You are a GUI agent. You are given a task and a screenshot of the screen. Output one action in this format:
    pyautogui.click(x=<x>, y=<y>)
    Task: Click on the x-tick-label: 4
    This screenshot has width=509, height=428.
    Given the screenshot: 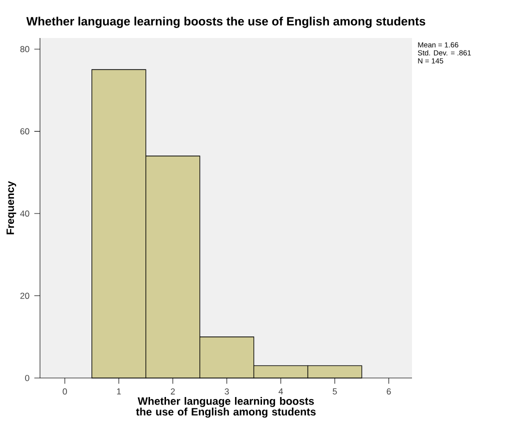 What is the action you would take?
    pyautogui.click(x=280, y=391)
    